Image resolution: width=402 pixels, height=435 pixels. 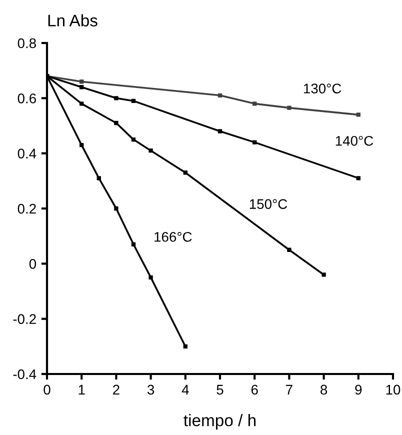 What do you see at coordinates (355, 141) in the screenshot?
I see `series-label: 140°C` at bounding box center [355, 141].